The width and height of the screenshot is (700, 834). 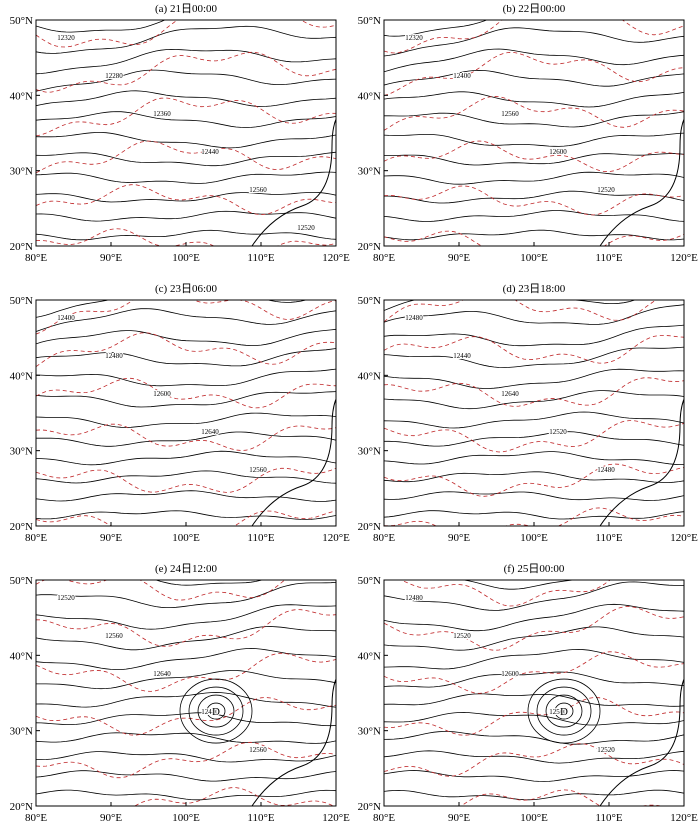 I want to click on contour-label: 12320, so click(x=66, y=38).